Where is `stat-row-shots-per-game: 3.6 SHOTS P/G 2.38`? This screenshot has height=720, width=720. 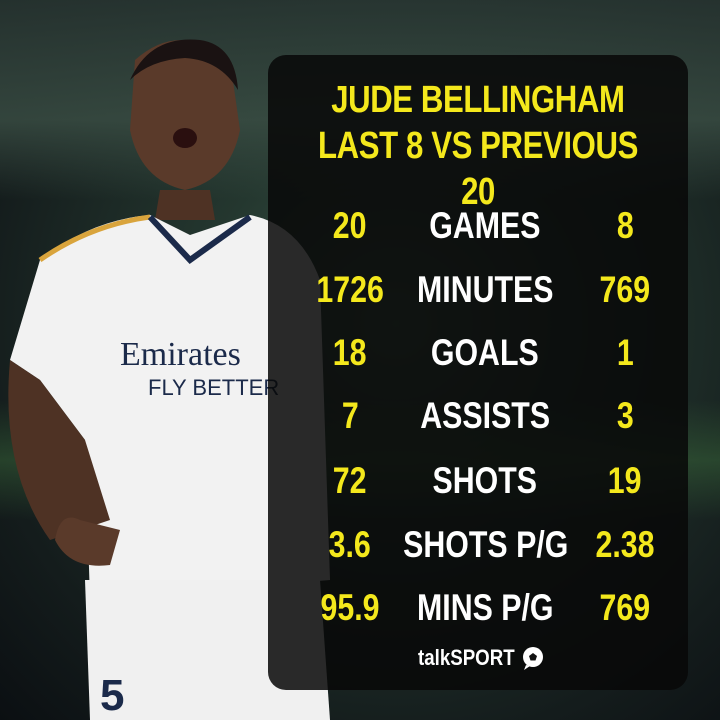 stat-row-shots-per-game: 3.6 SHOTS P/G 2.38 is located at coordinates (478, 545).